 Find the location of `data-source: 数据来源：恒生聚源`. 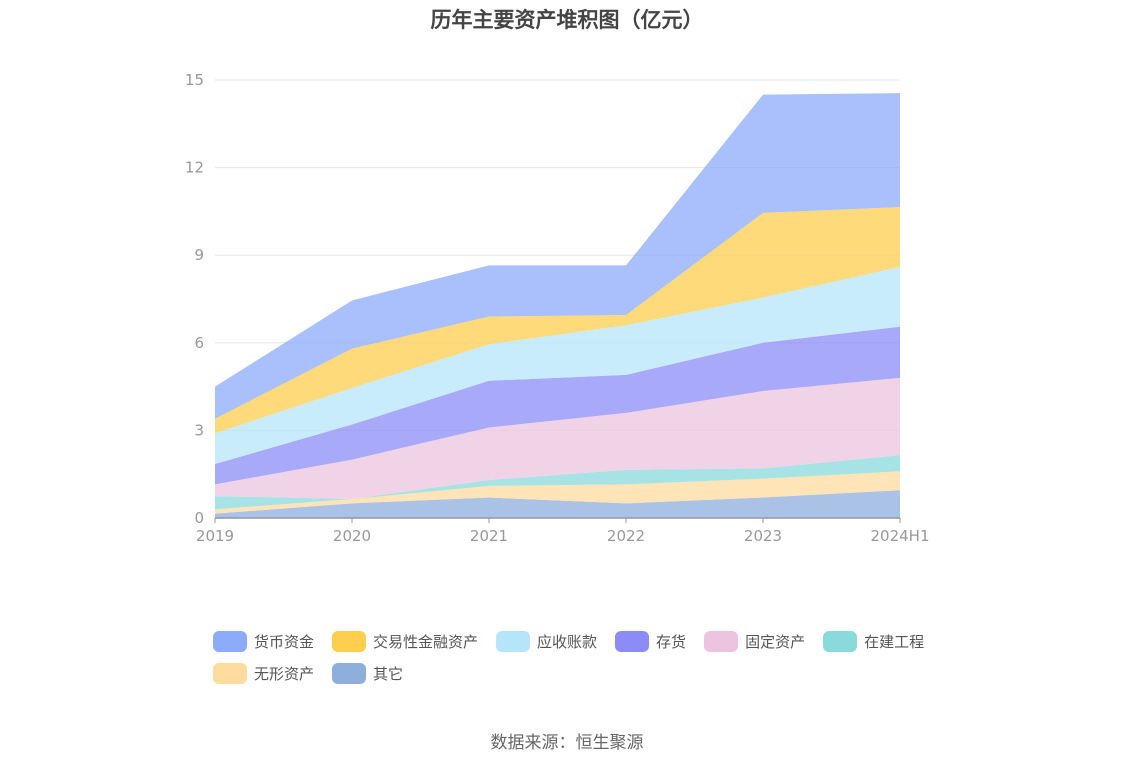

data-source: 数据来源：恒生聚源 is located at coordinates (567, 743).